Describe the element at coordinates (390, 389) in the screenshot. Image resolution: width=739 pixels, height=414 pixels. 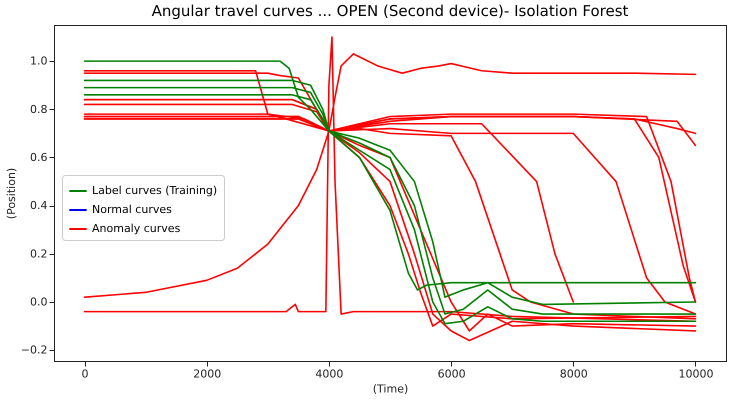
I see `x-axis-title: (Time)` at that location.